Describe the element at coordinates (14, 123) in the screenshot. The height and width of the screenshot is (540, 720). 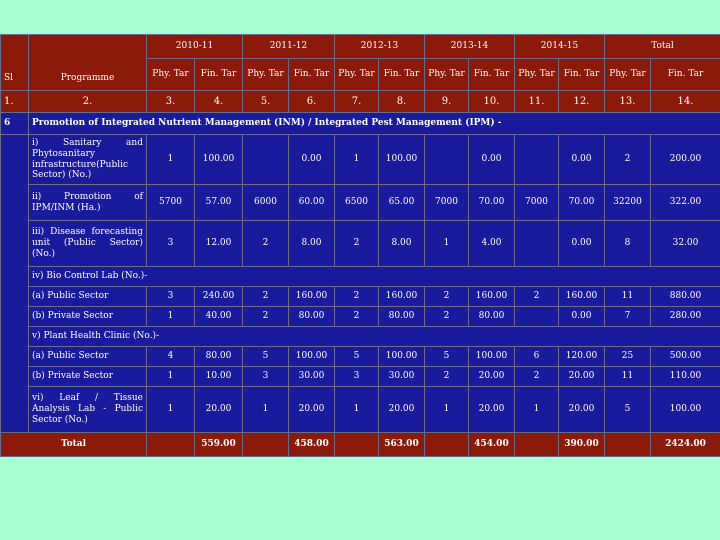
I see `section-sl: 6` at that location.